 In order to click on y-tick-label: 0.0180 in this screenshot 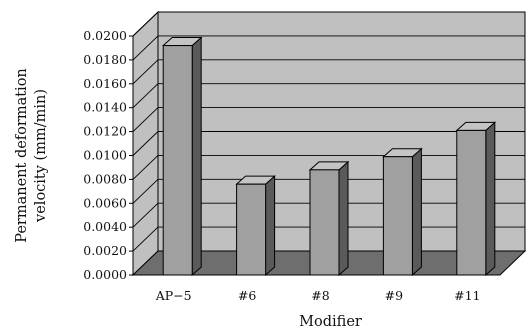, I will do `click(105, 59)`.